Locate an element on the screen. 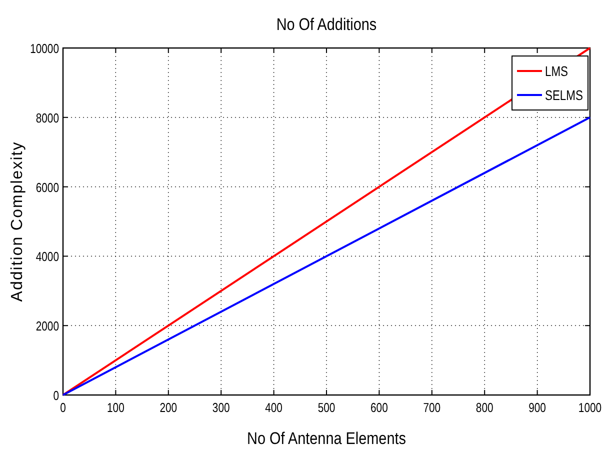  x-tick-label: 700 is located at coordinates (432, 408).